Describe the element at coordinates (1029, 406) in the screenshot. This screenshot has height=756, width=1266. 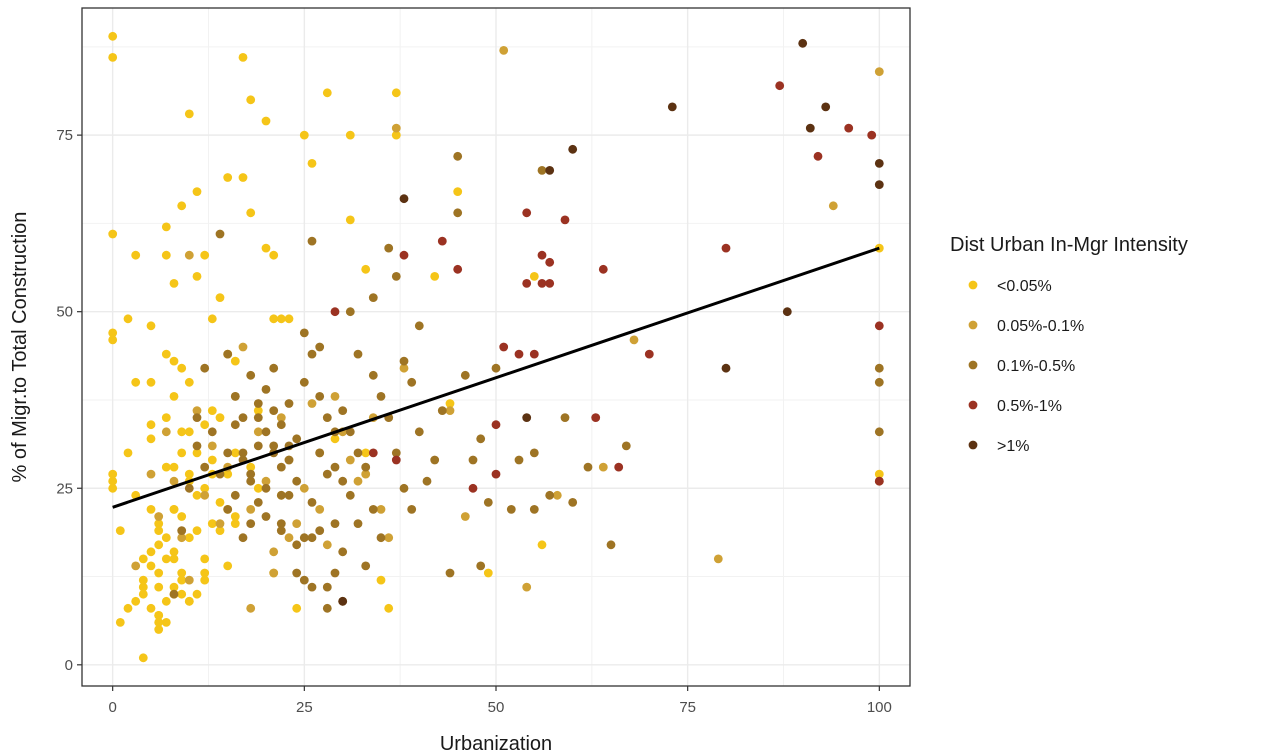
I see `legend-label-0-5-1: 0.5%-1%` at that location.